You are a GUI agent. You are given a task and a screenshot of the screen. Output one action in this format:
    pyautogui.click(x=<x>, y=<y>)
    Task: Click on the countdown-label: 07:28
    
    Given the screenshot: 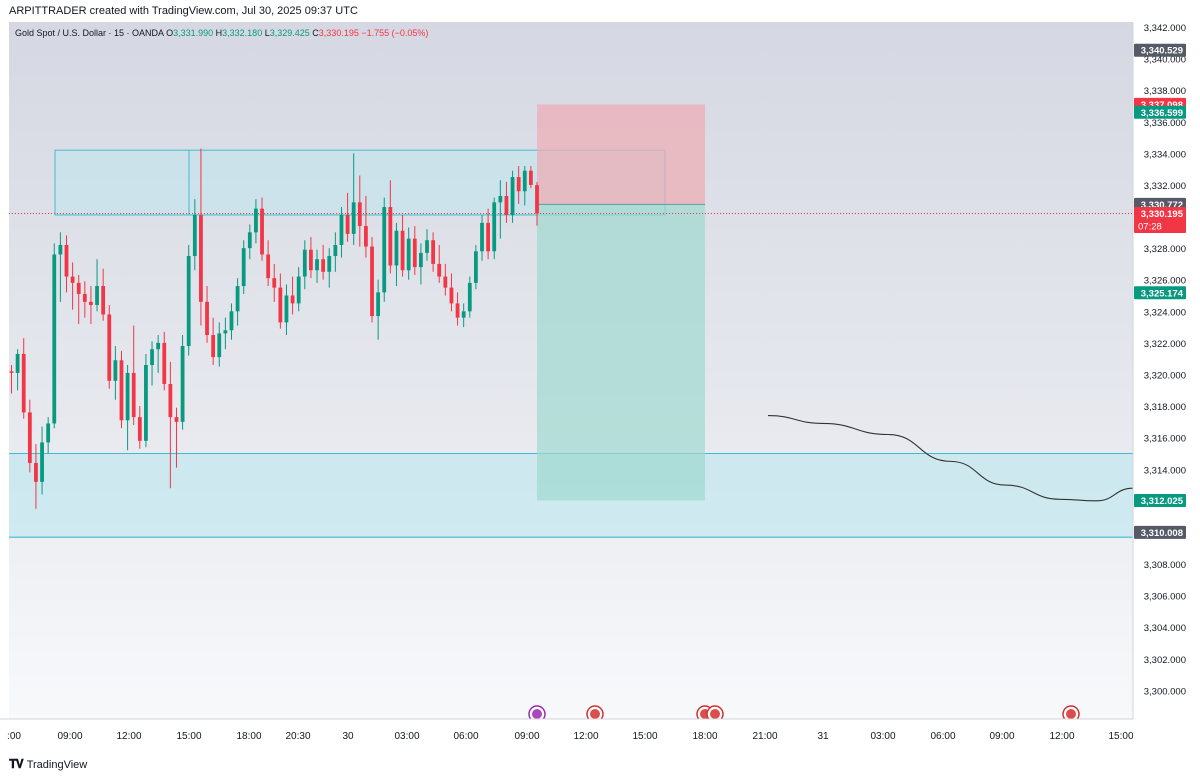 What is the action you would take?
    pyautogui.click(x=1150, y=226)
    